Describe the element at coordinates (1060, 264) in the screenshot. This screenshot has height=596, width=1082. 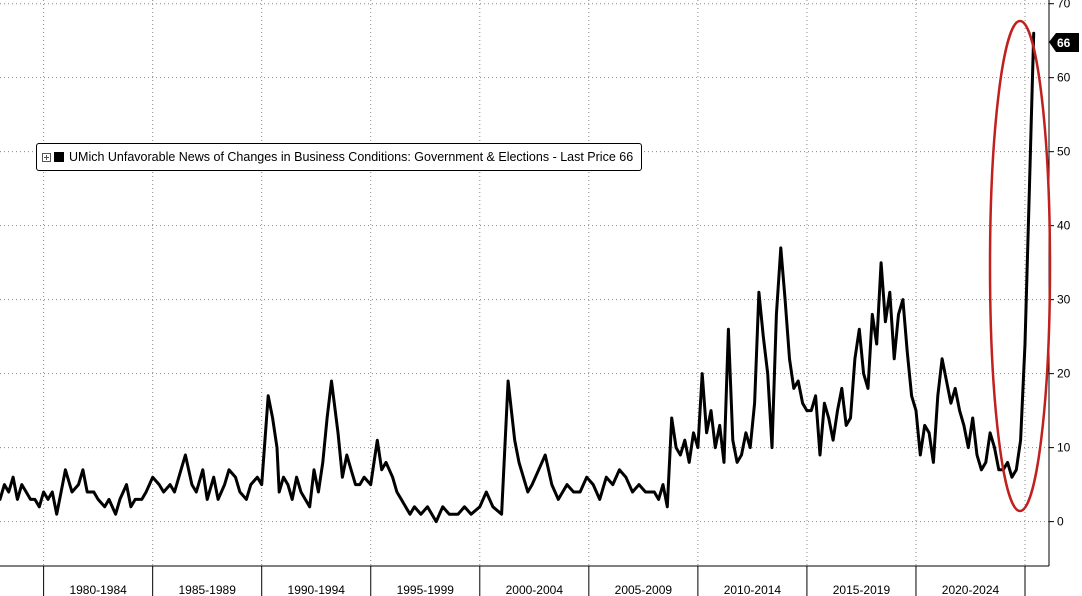
I see `y-axis-ticks: 0 10 20 30 40 50 60 70` at that location.